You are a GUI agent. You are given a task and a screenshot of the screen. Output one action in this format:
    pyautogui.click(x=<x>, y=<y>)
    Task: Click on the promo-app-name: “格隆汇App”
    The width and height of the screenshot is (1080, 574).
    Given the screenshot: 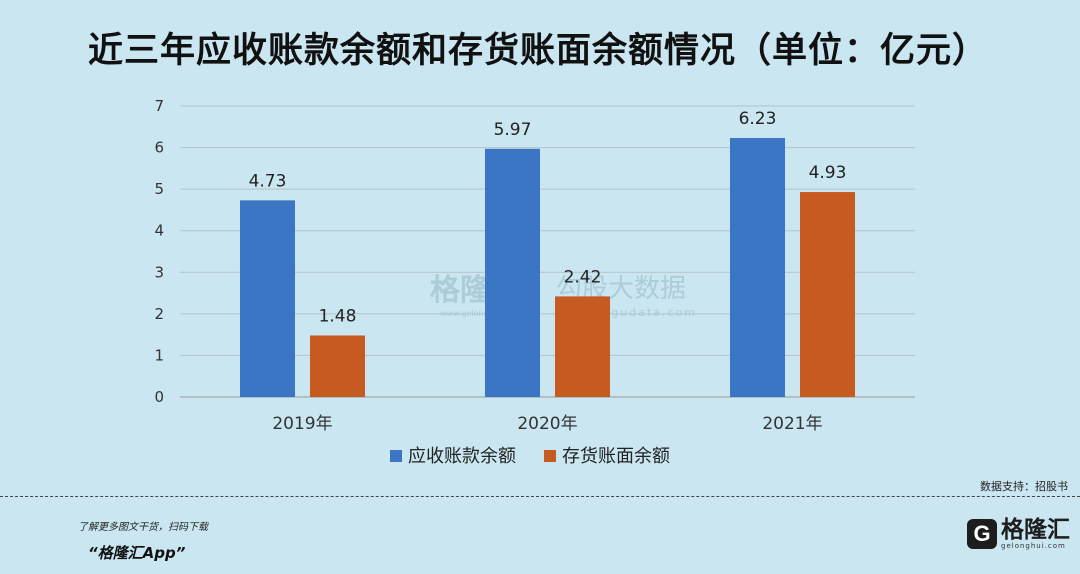 What is the action you would take?
    pyautogui.click(x=137, y=553)
    